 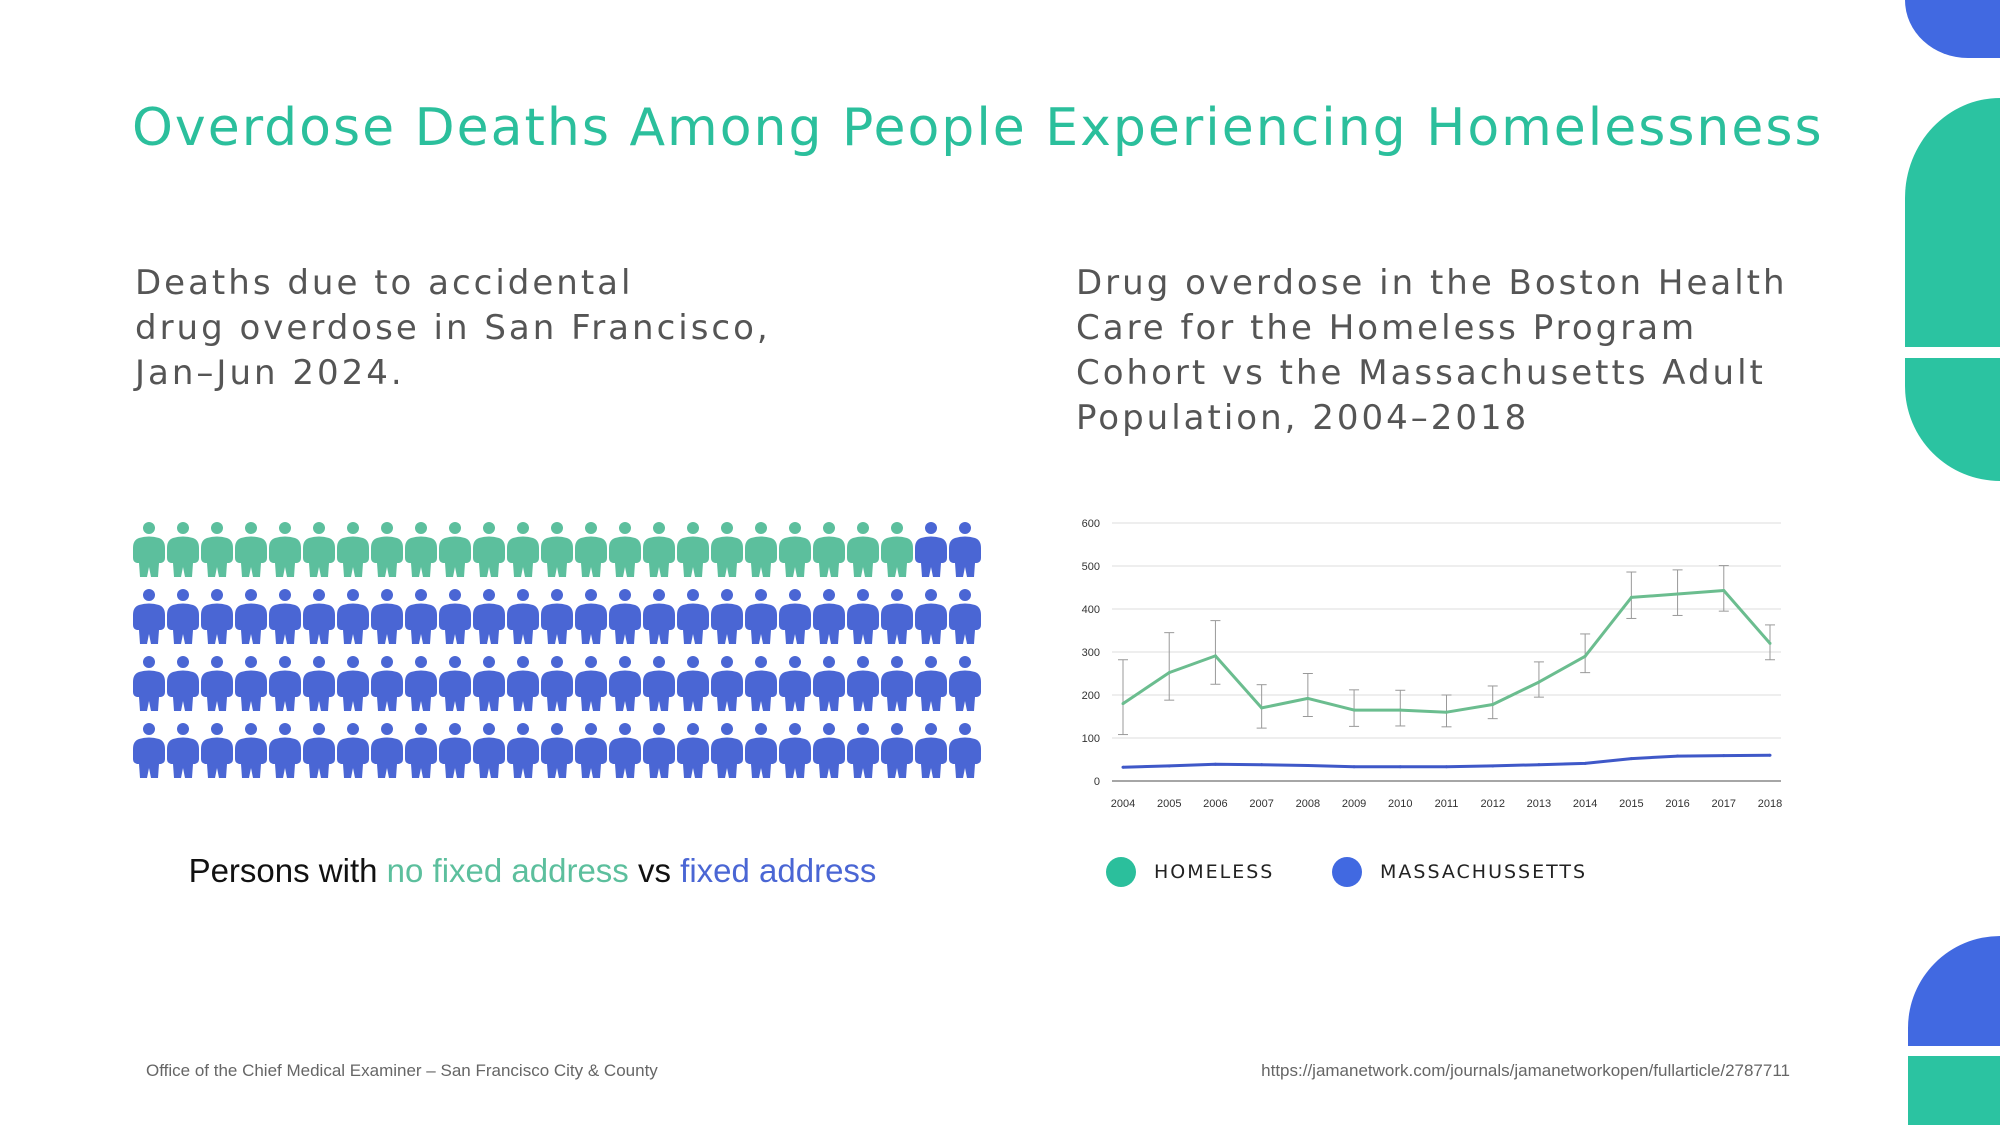 I want to click on top-right-blue-shape, so click(x=1952, y=29).